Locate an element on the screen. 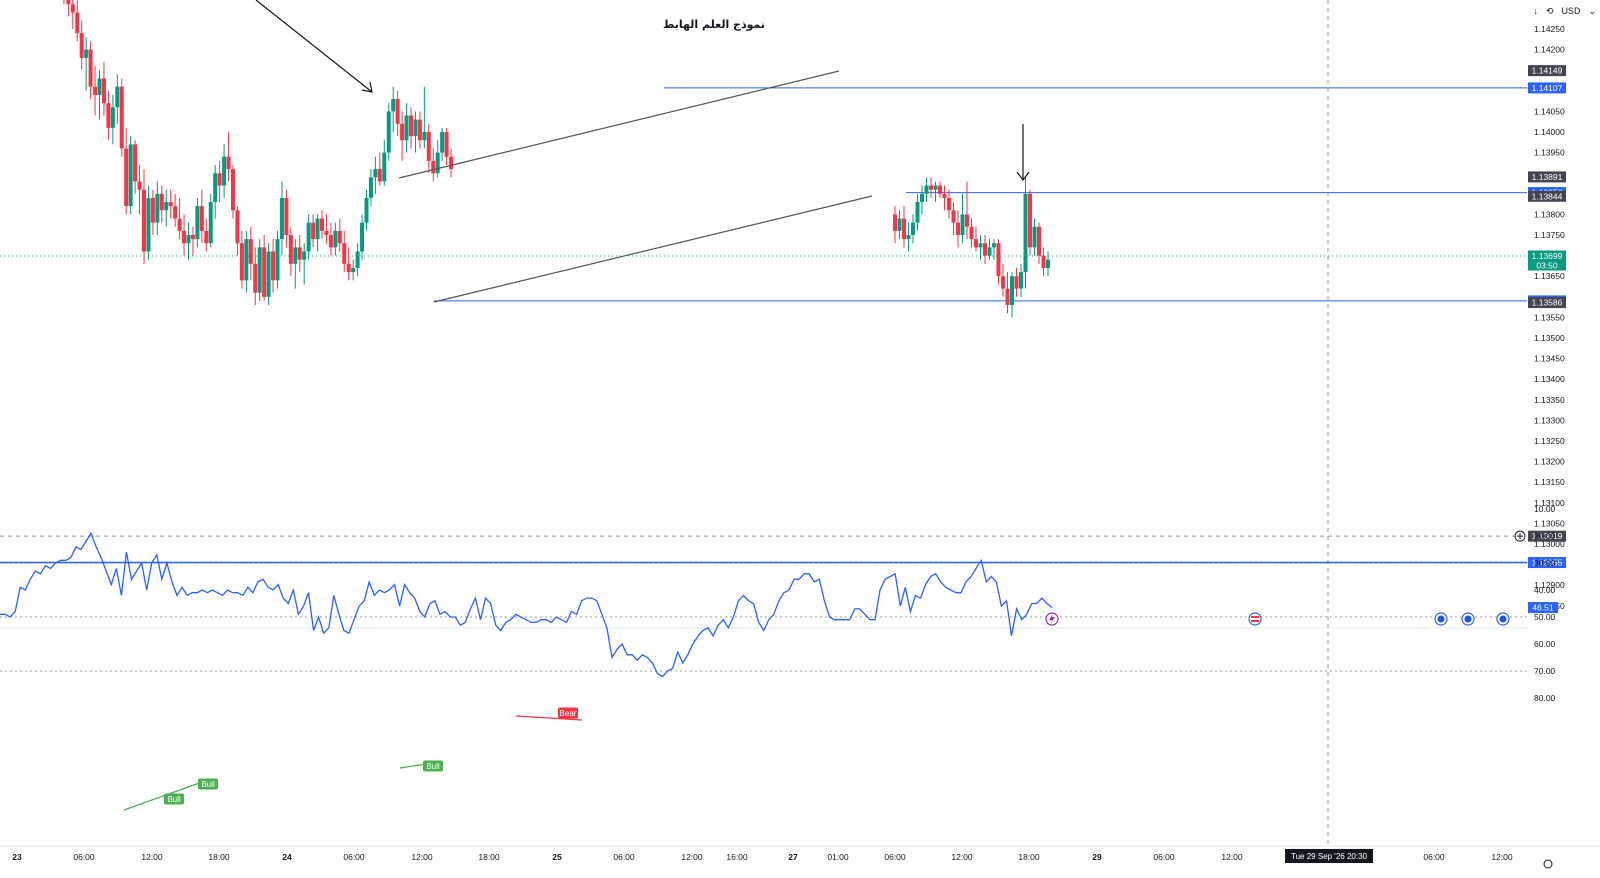  down-arrow-head is located at coordinates (1023, 176).